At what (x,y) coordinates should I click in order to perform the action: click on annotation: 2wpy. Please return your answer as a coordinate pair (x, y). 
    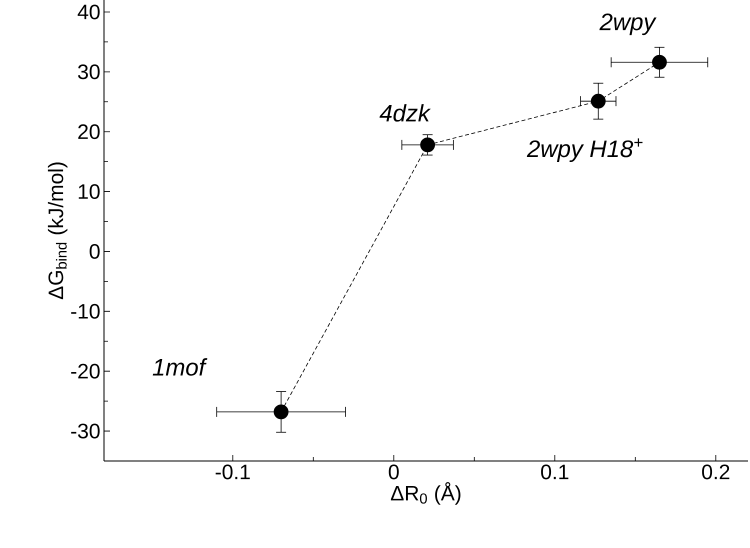
    Looking at the image, I should click on (628, 24).